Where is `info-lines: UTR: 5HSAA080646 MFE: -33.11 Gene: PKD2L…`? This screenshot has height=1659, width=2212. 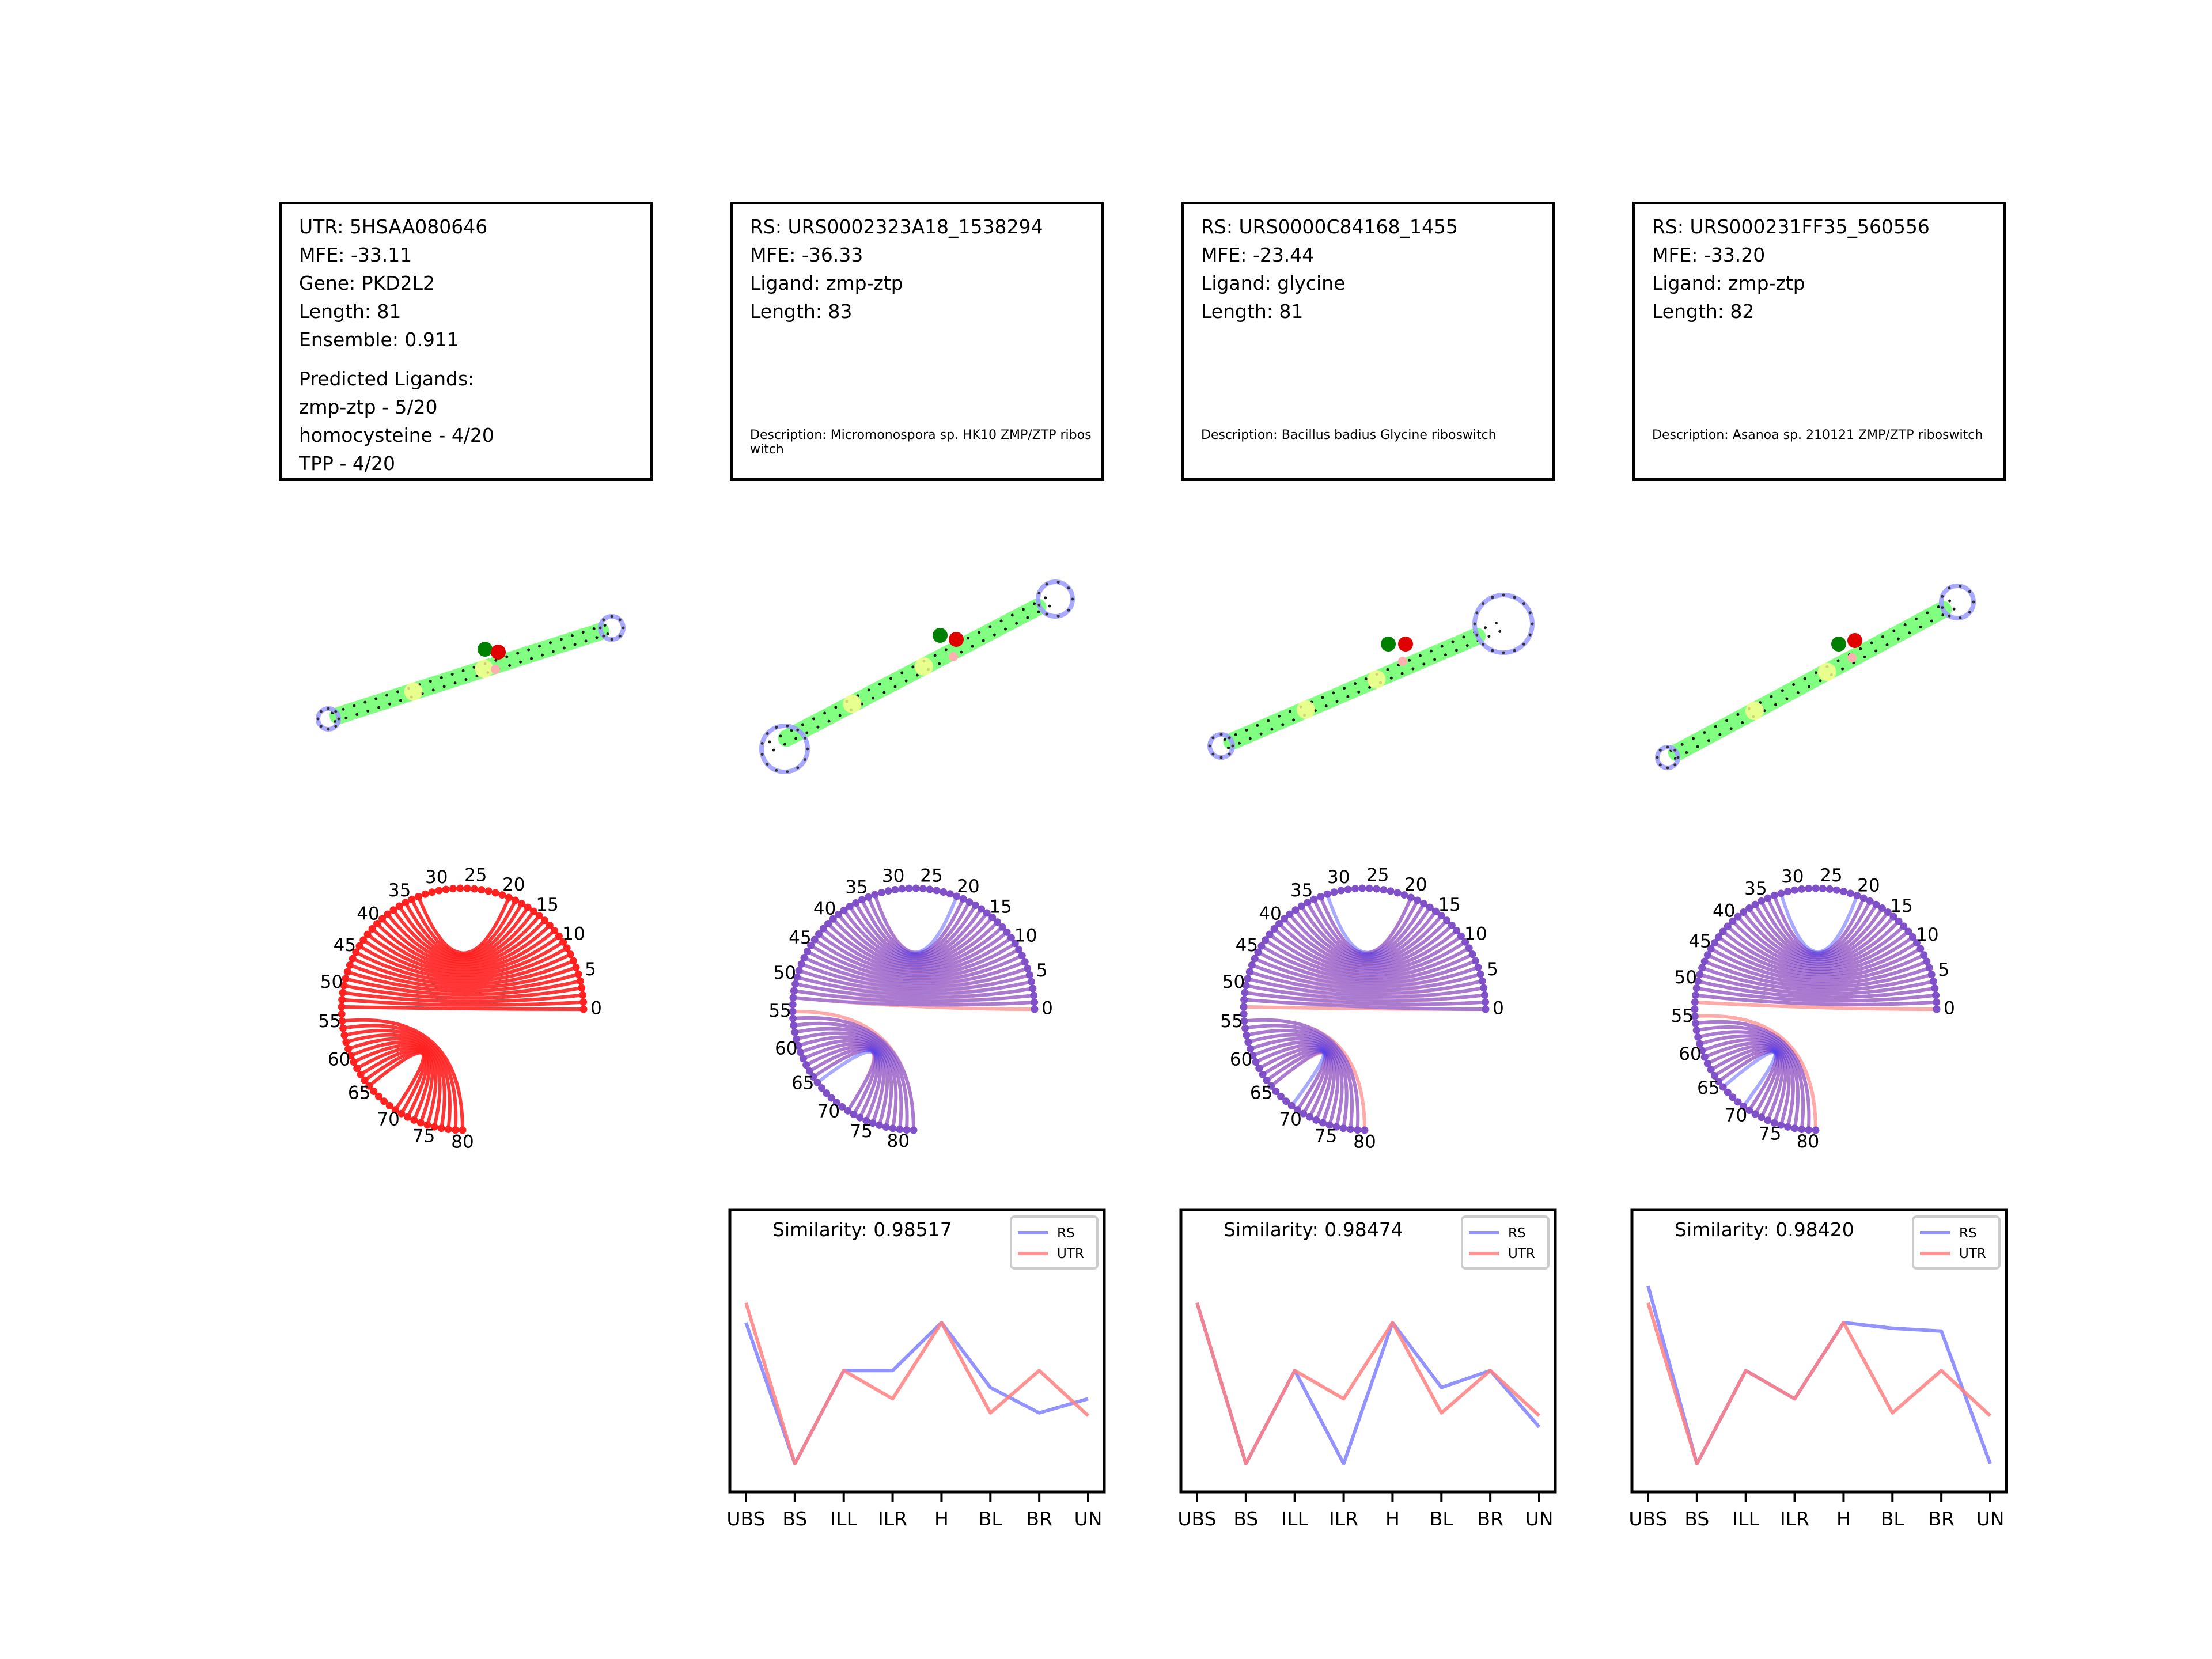 info-lines: UTR: 5HSAA080646 MFE: -33.11 Gene: PKD2L… is located at coordinates (393, 283).